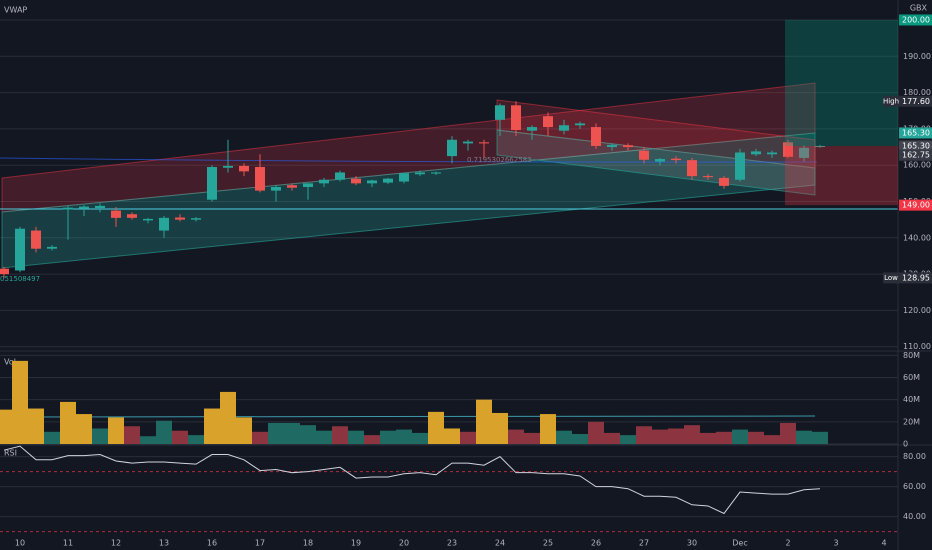 This screenshot has width=932, height=550. Describe the element at coordinates (164, 543) in the screenshot. I see `x-tick-label: 13` at that location.